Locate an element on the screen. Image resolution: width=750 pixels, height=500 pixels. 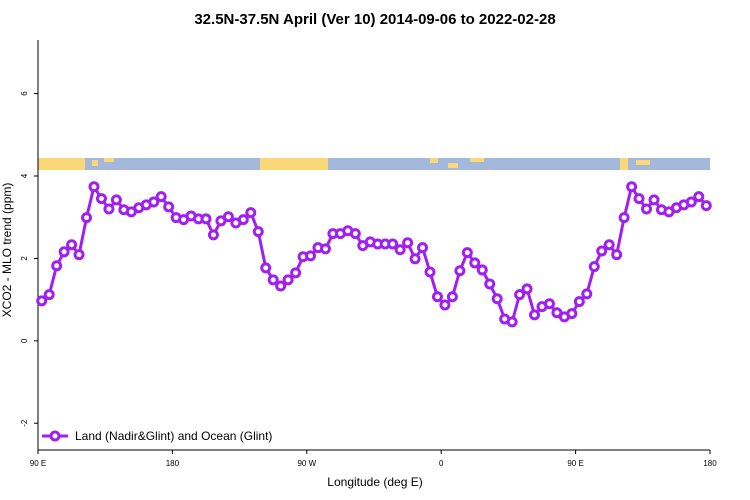
legend: Land (Nadir&Glint) and Ocean (Glint) is located at coordinates (157, 436).